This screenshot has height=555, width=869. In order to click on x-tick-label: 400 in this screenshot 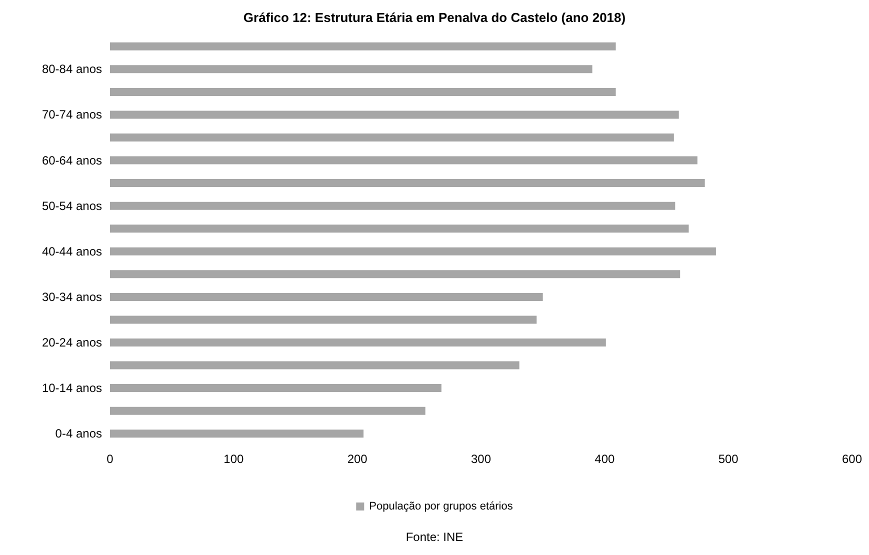, I will do `click(604, 459)`.